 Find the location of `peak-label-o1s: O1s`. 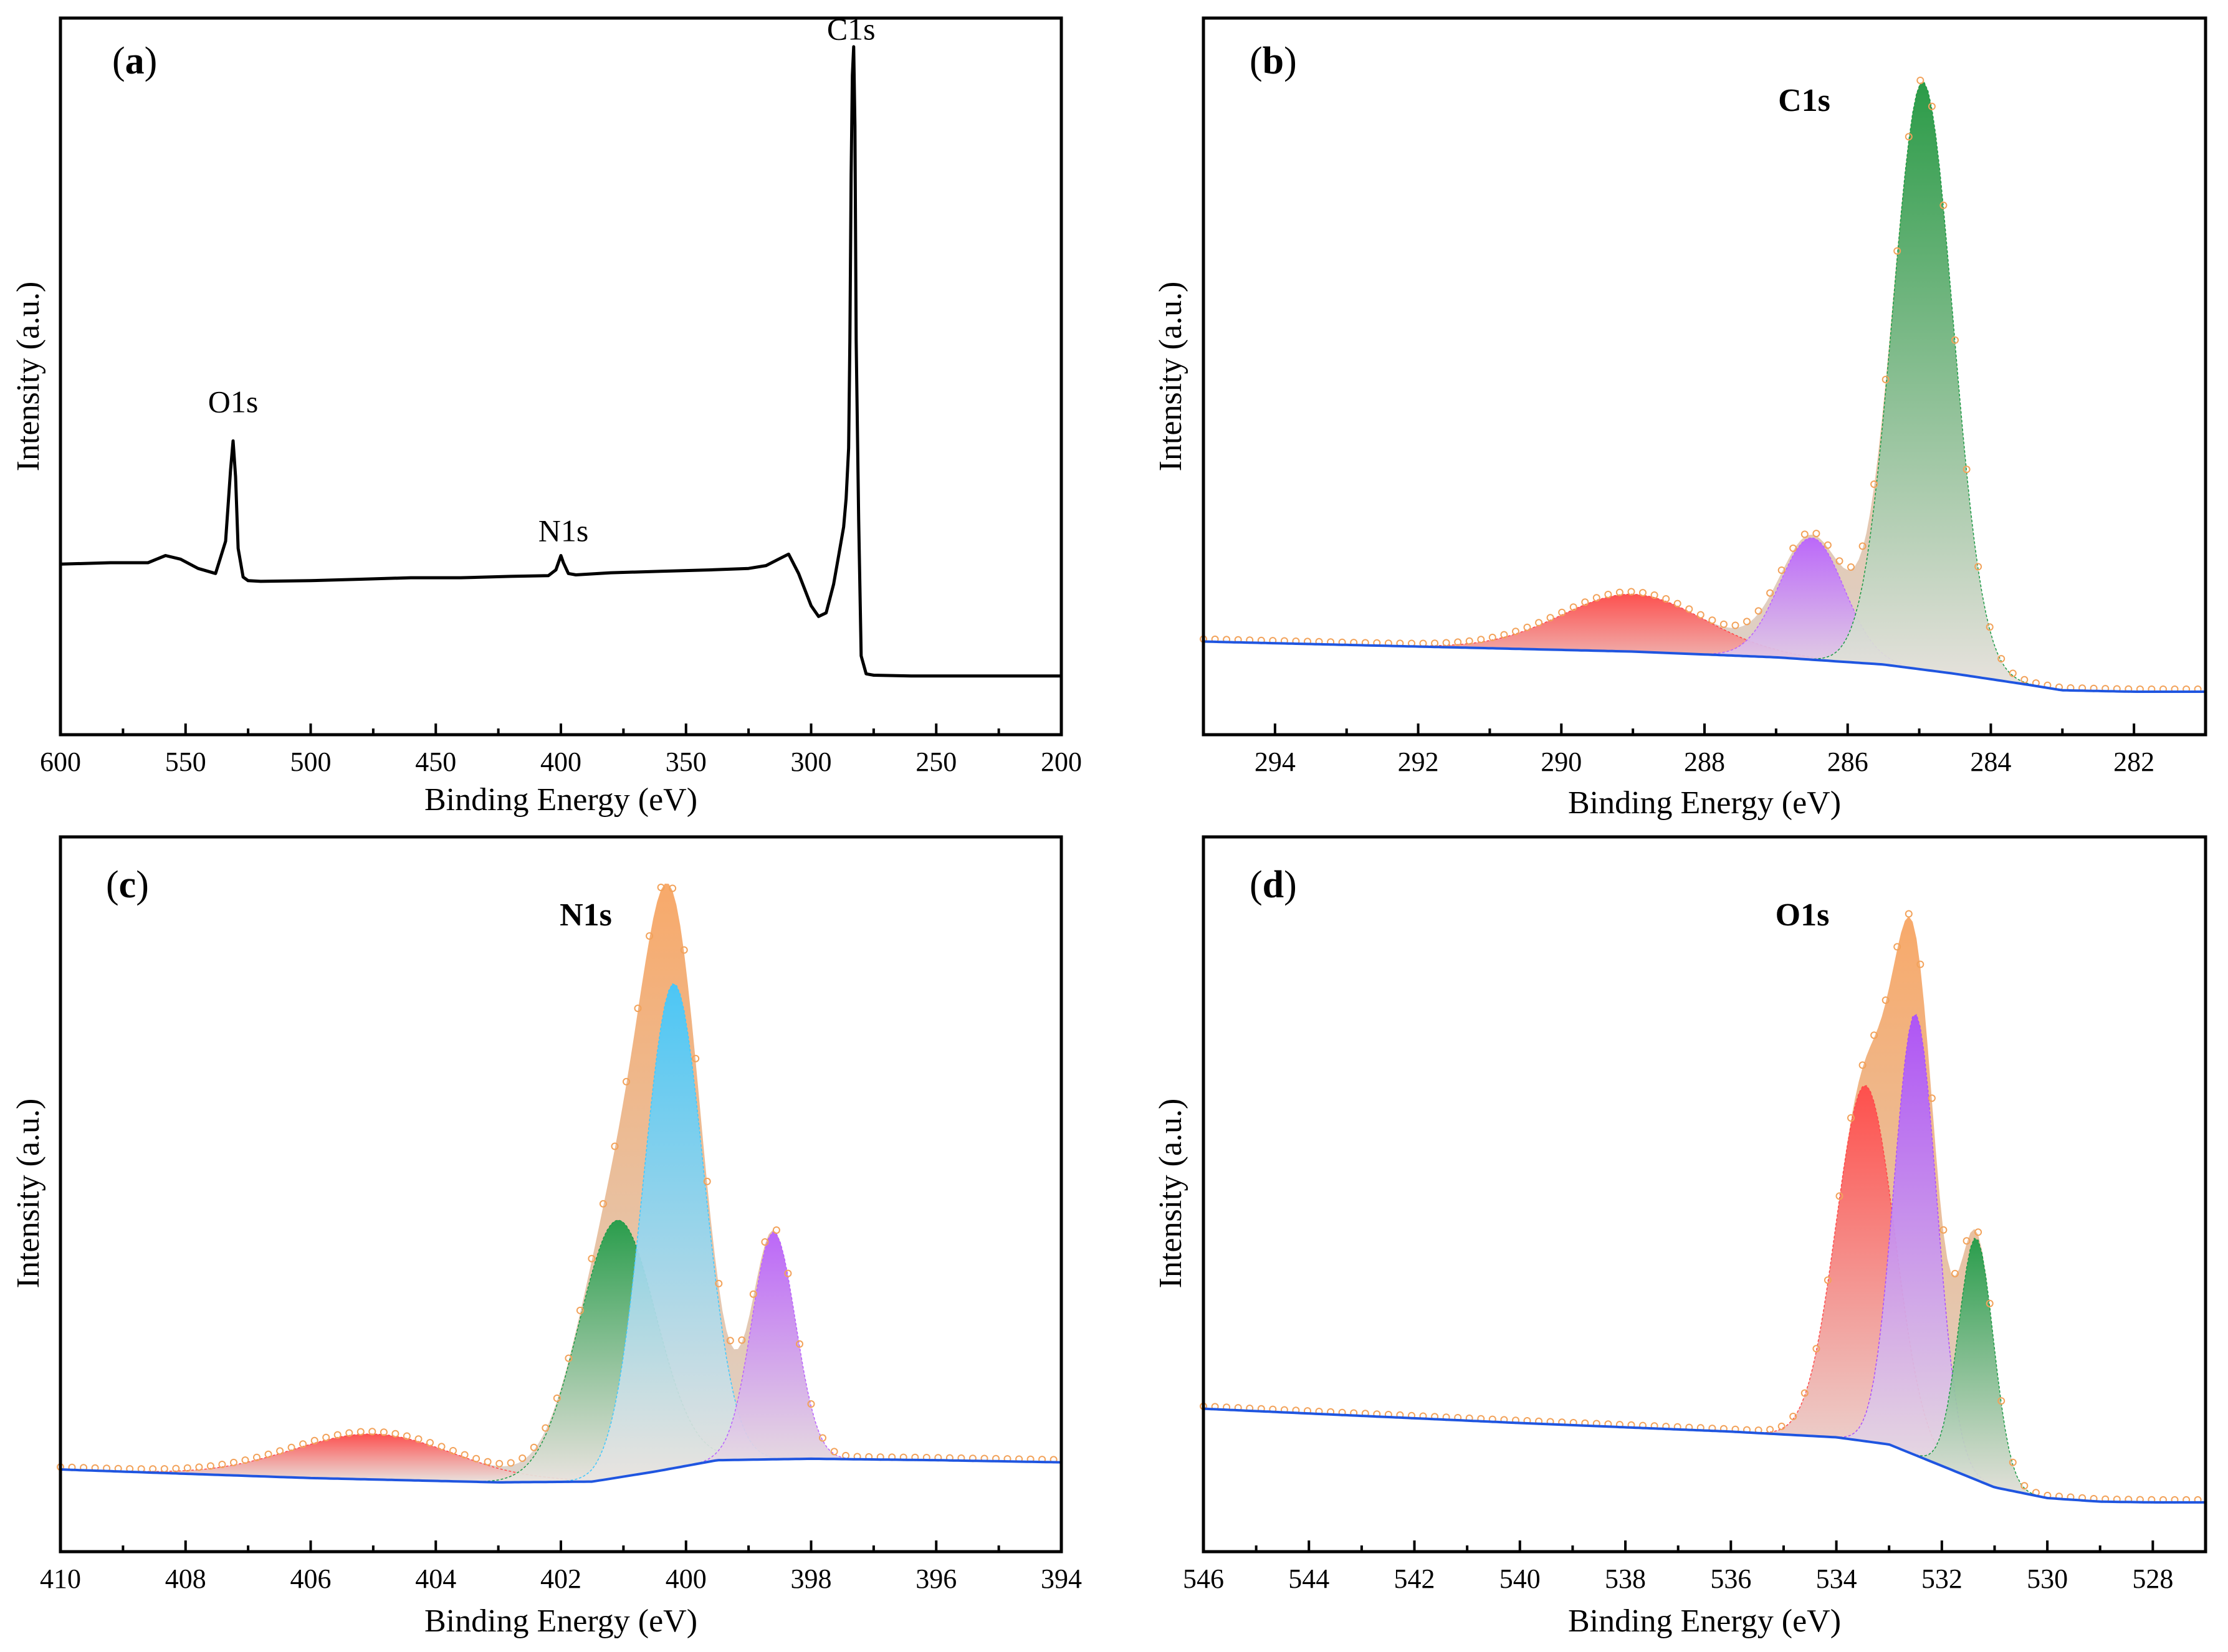

peak-label-o1s: O1s is located at coordinates (233, 401).